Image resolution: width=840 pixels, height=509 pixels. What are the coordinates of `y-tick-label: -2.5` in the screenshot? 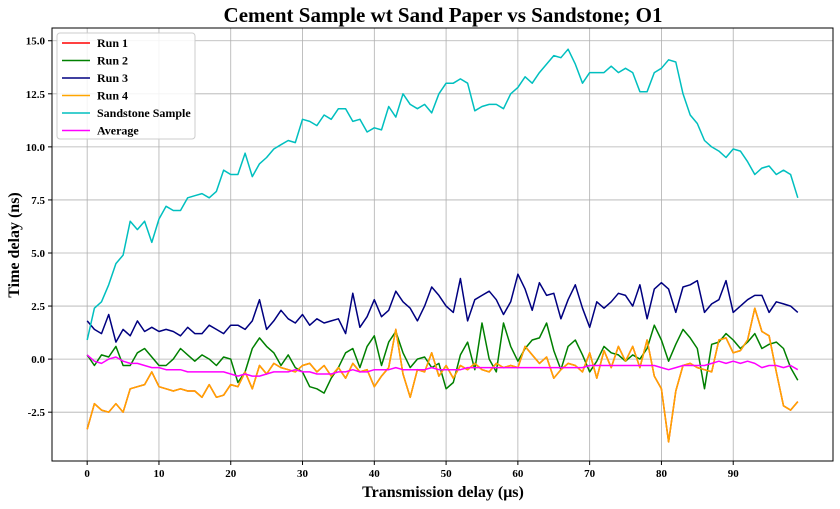 It's located at (37, 413).